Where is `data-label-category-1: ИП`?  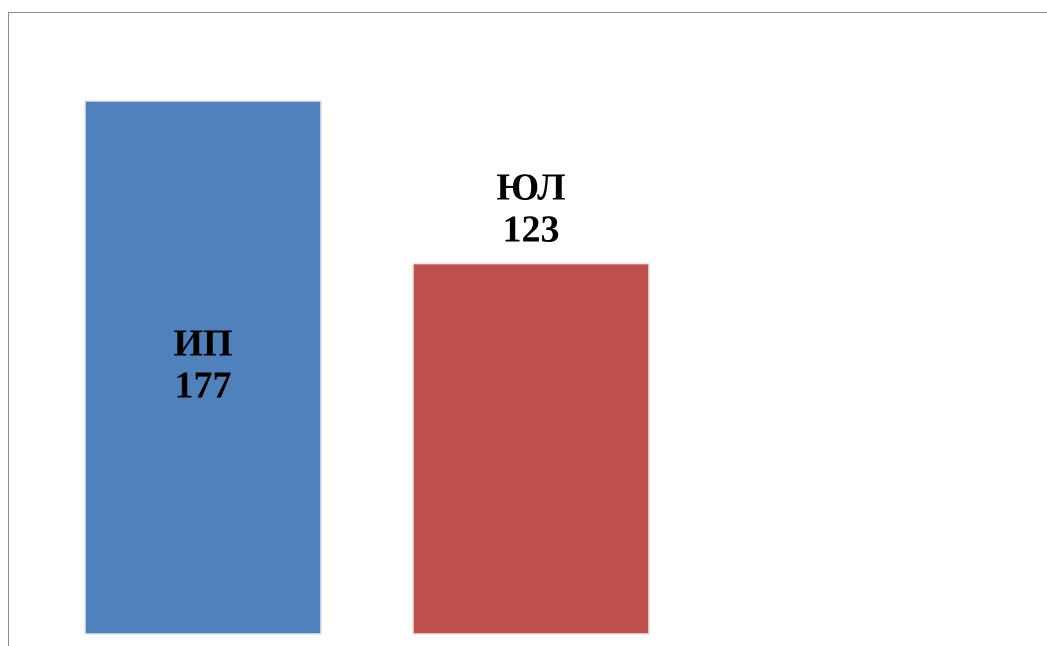 data-label-category-1: ИП is located at coordinates (202, 344).